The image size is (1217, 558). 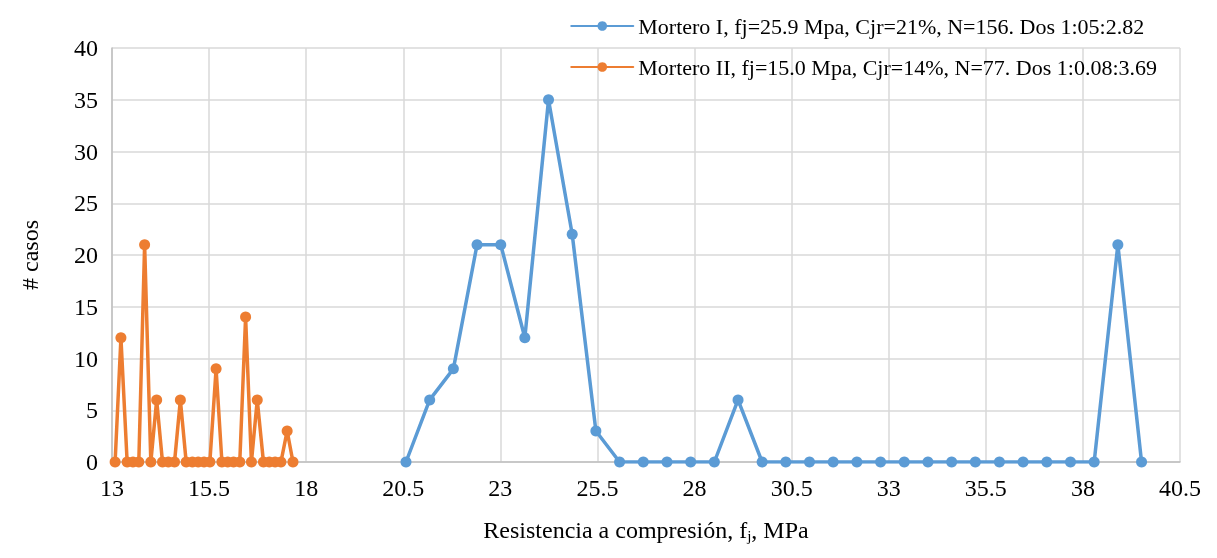 What do you see at coordinates (500, 488) in the screenshot?
I see `x-tick-label: 23` at bounding box center [500, 488].